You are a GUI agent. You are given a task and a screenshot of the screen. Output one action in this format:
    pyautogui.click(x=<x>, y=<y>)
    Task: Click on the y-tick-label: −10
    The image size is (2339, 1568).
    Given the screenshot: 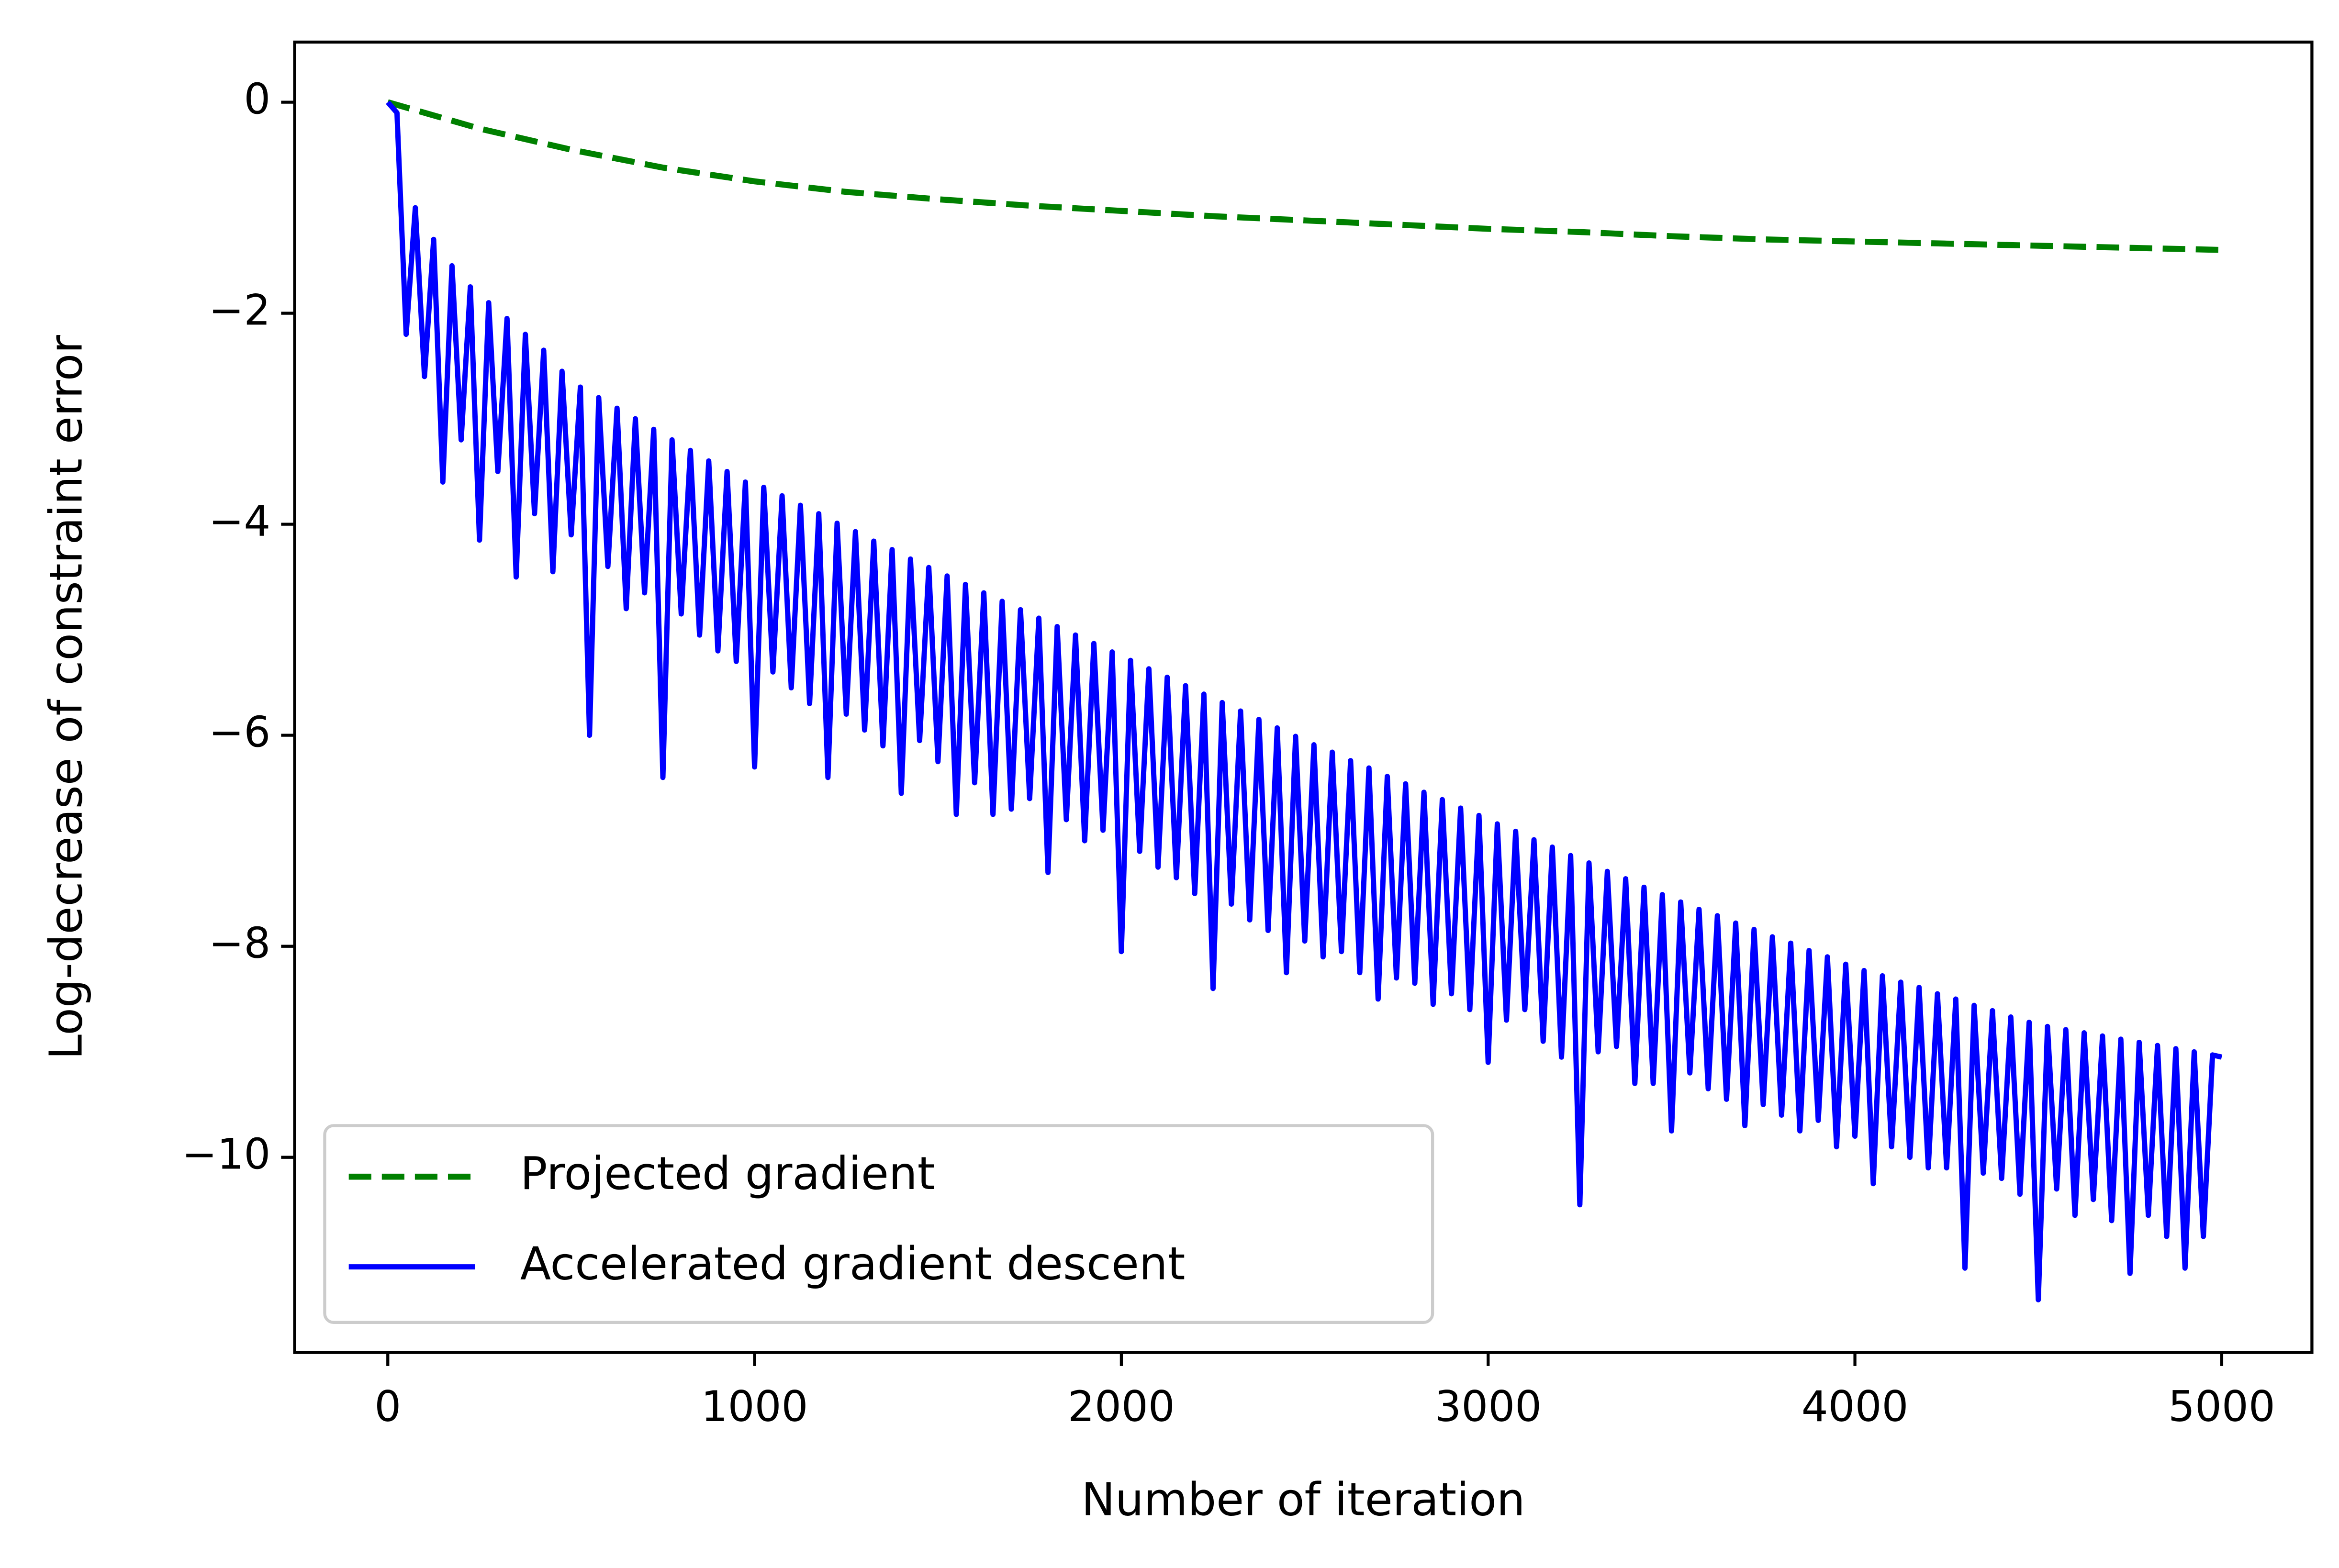 What is the action you would take?
    pyautogui.click(x=227, y=1154)
    